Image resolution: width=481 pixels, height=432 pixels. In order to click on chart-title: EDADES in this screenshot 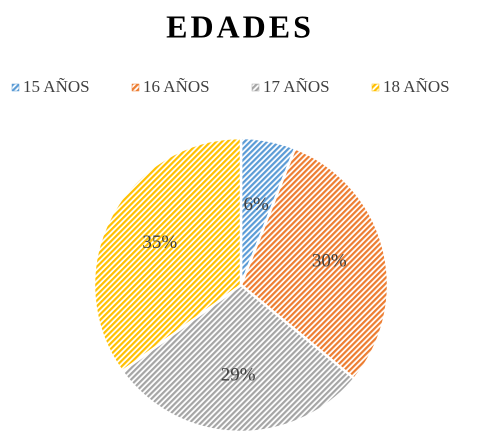, I will do `click(240, 26)`.